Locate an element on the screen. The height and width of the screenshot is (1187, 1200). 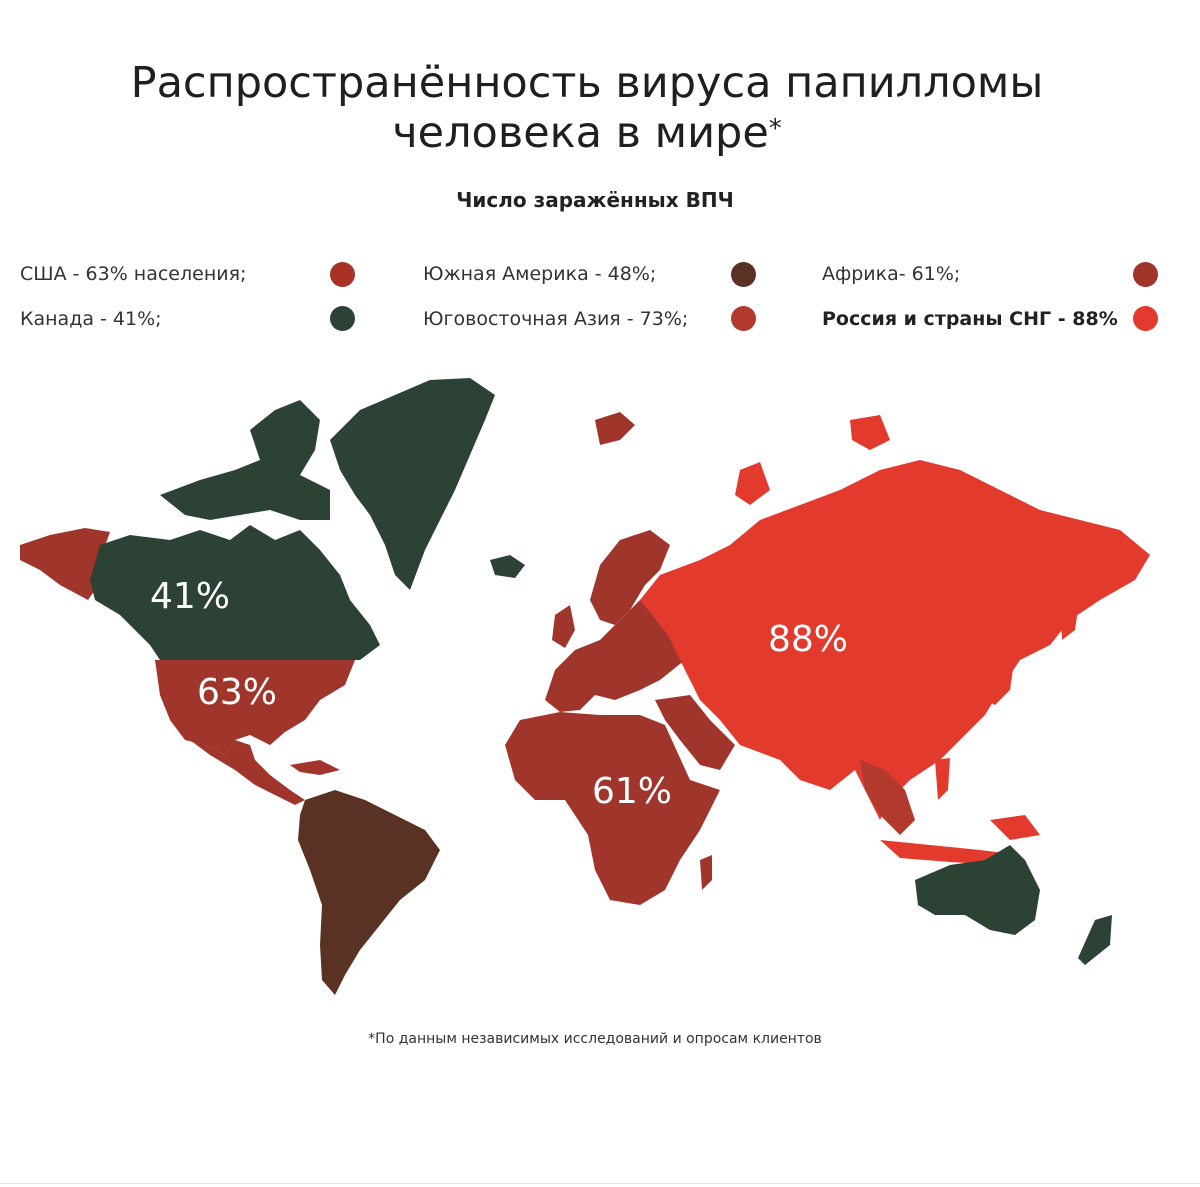
region-russia-asia is located at coordinates (895, 640).